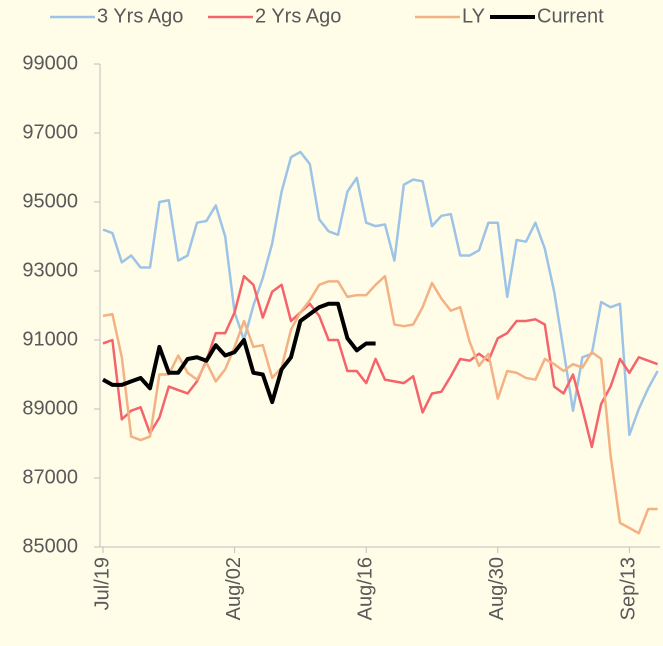 The image size is (663, 646). What do you see at coordinates (473, 16) in the screenshot?
I see `legend-label: LY` at bounding box center [473, 16].